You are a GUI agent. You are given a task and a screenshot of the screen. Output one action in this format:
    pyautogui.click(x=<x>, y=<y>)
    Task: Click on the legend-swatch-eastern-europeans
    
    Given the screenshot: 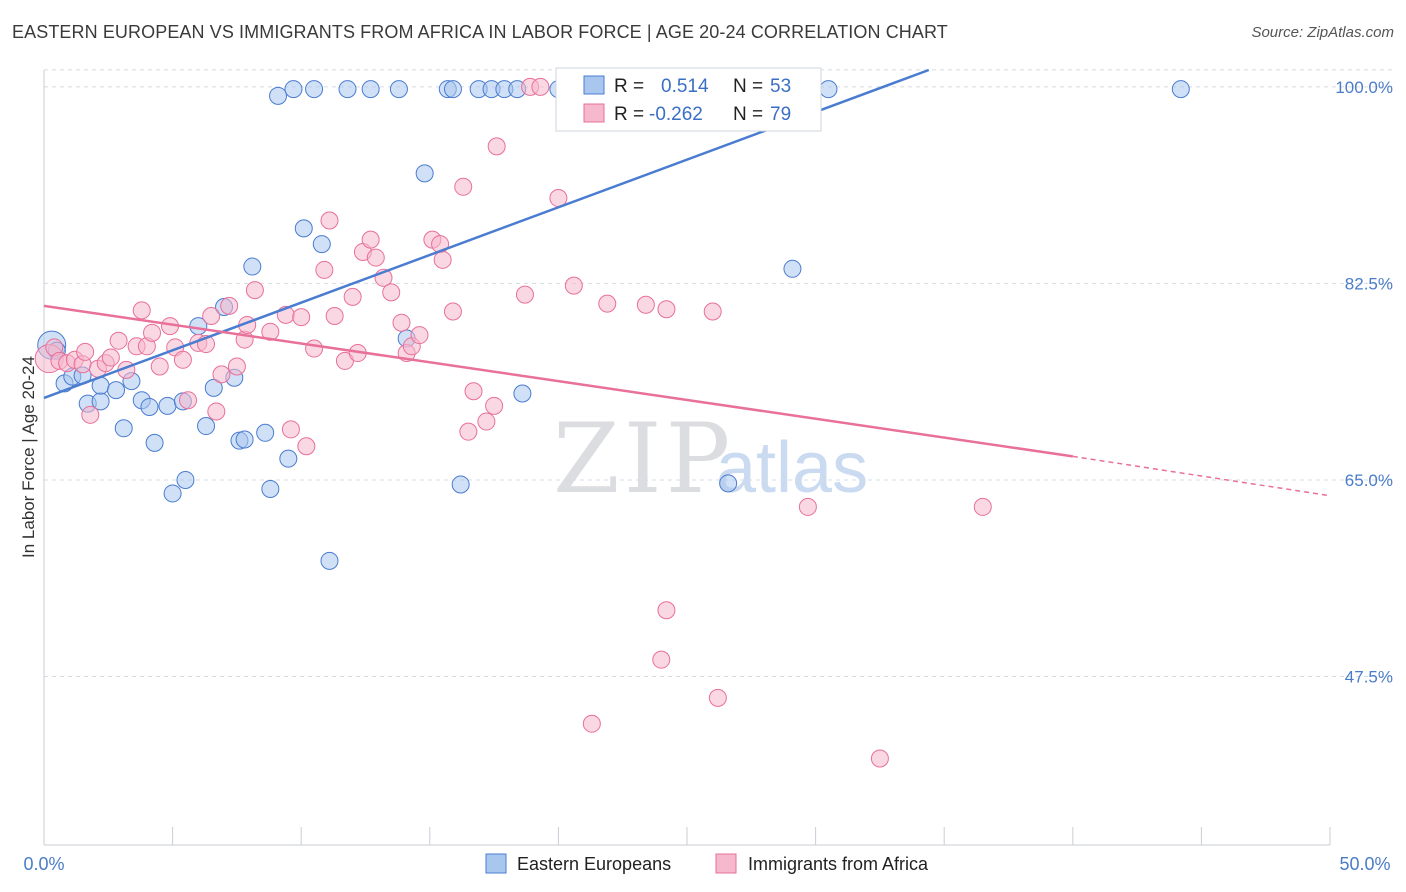 What is the action you would take?
    pyautogui.click(x=496, y=863)
    